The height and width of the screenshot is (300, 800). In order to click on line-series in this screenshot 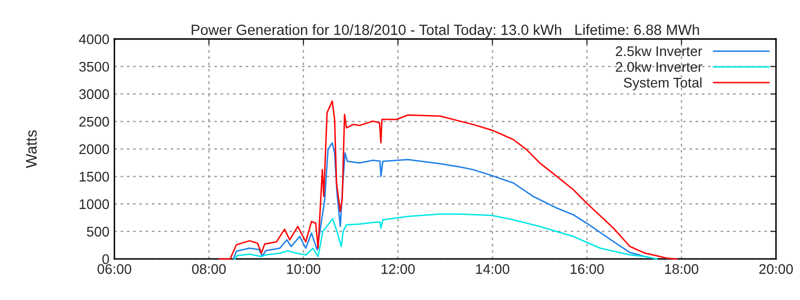, I will do `click(446, 236)`.